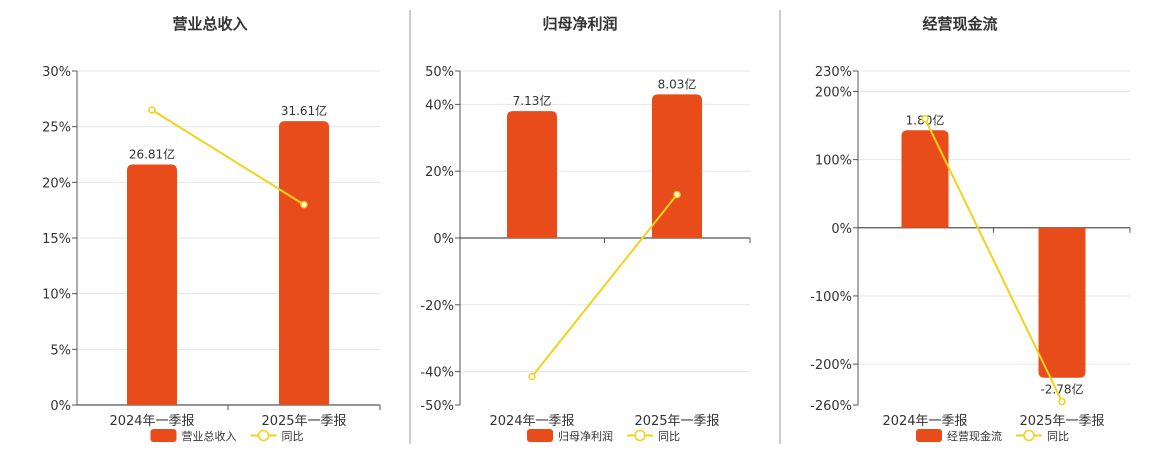  I want to click on y-tick-label: -20%, so click(437, 306).